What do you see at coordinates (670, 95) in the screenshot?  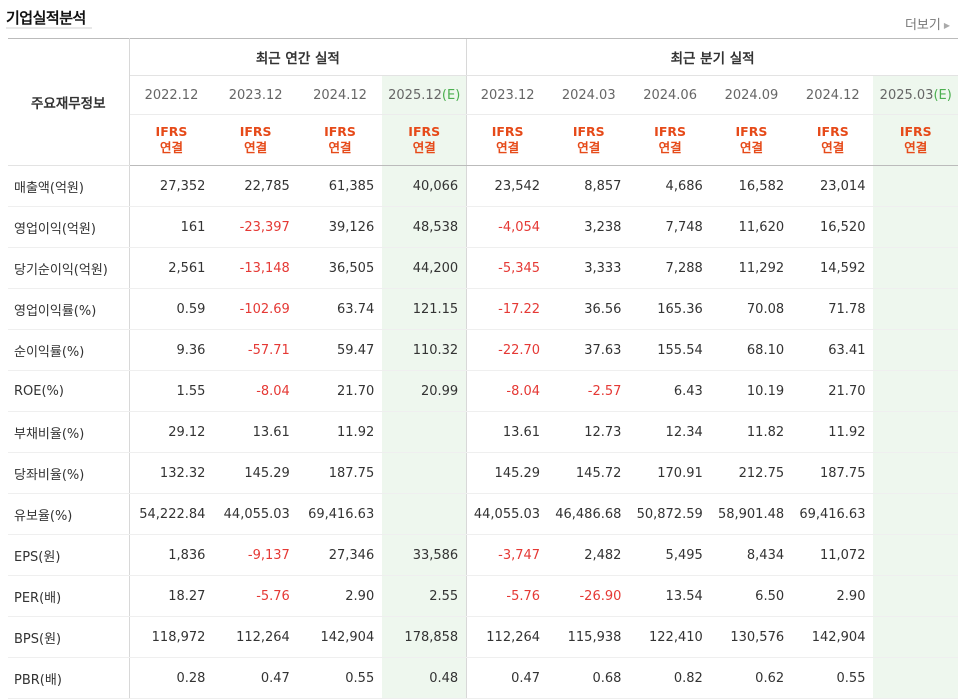 I see `period-header: 2024.06` at bounding box center [670, 95].